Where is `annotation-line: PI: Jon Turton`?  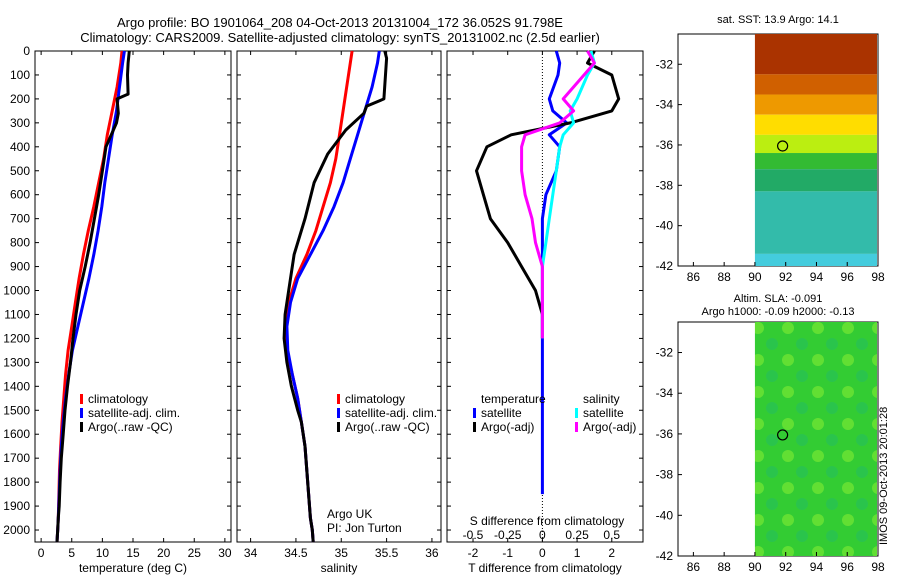
annotation-line: PI: Jon Turton is located at coordinates (364, 528).